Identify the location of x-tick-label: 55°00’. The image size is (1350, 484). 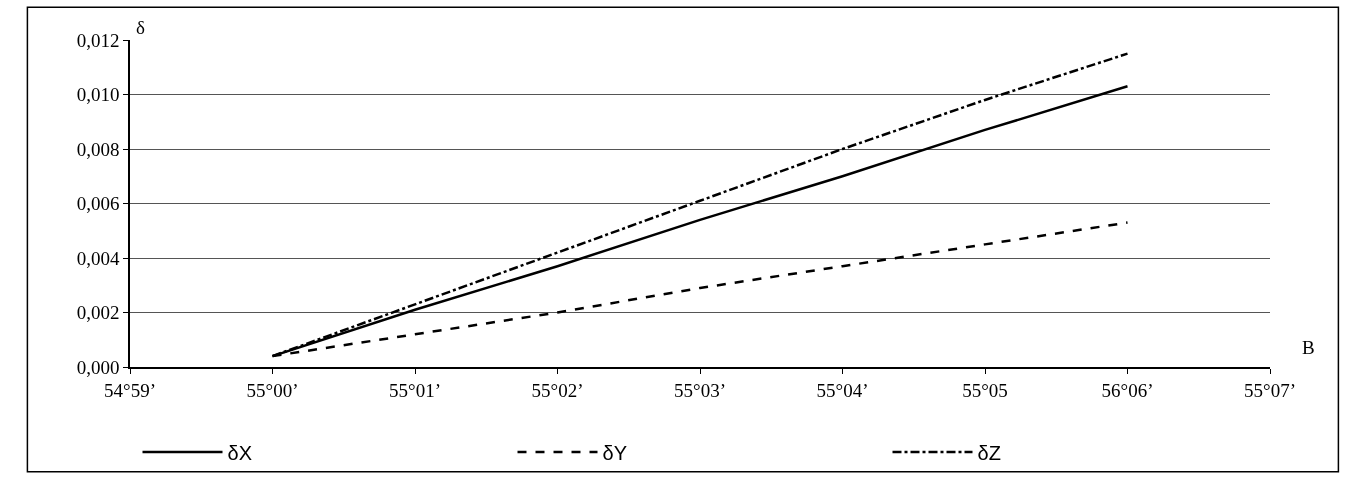
(272, 390).